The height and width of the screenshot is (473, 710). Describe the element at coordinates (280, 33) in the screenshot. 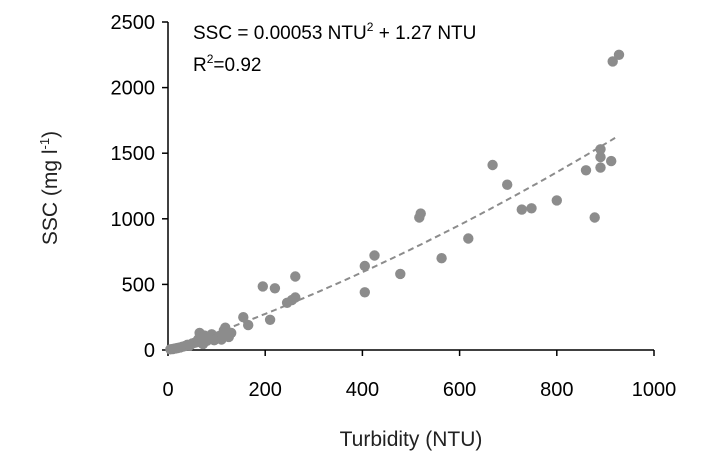

I see `equation-text: SSC = 0.00053 NTU` at that location.